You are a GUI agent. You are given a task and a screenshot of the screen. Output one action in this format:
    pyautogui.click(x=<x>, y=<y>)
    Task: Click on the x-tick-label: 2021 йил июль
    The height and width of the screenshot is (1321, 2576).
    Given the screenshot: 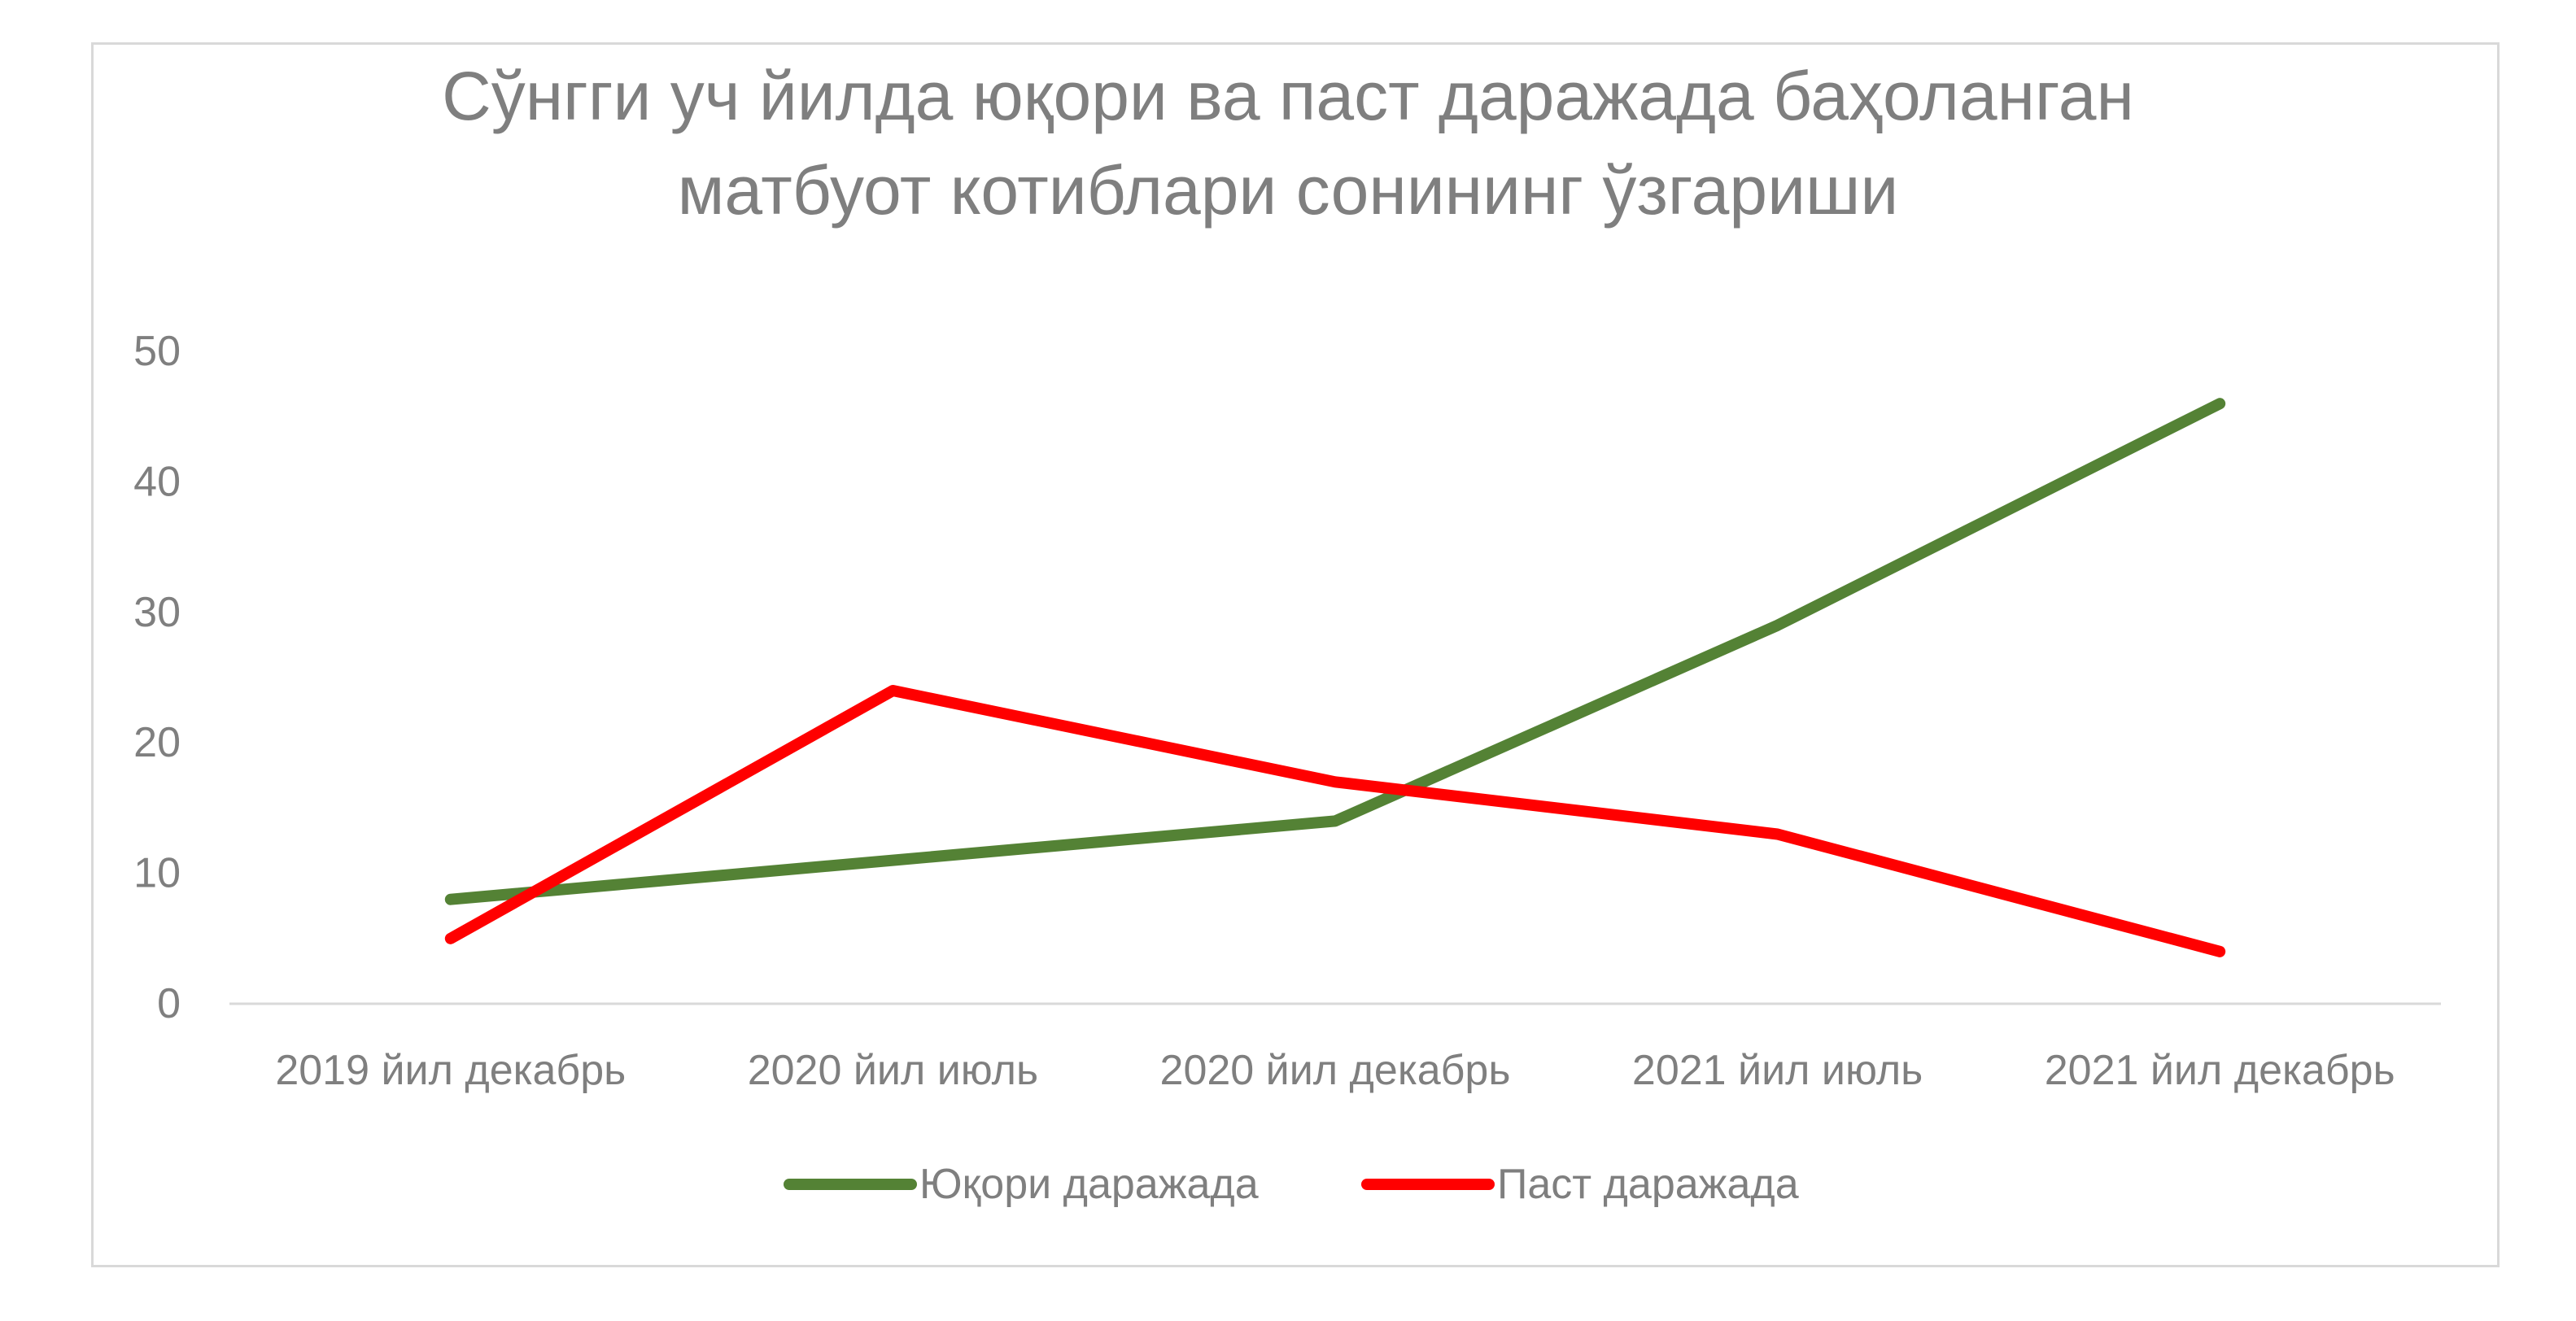 What is the action you would take?
    pyautogui.click(x=1777, y=1070)
    